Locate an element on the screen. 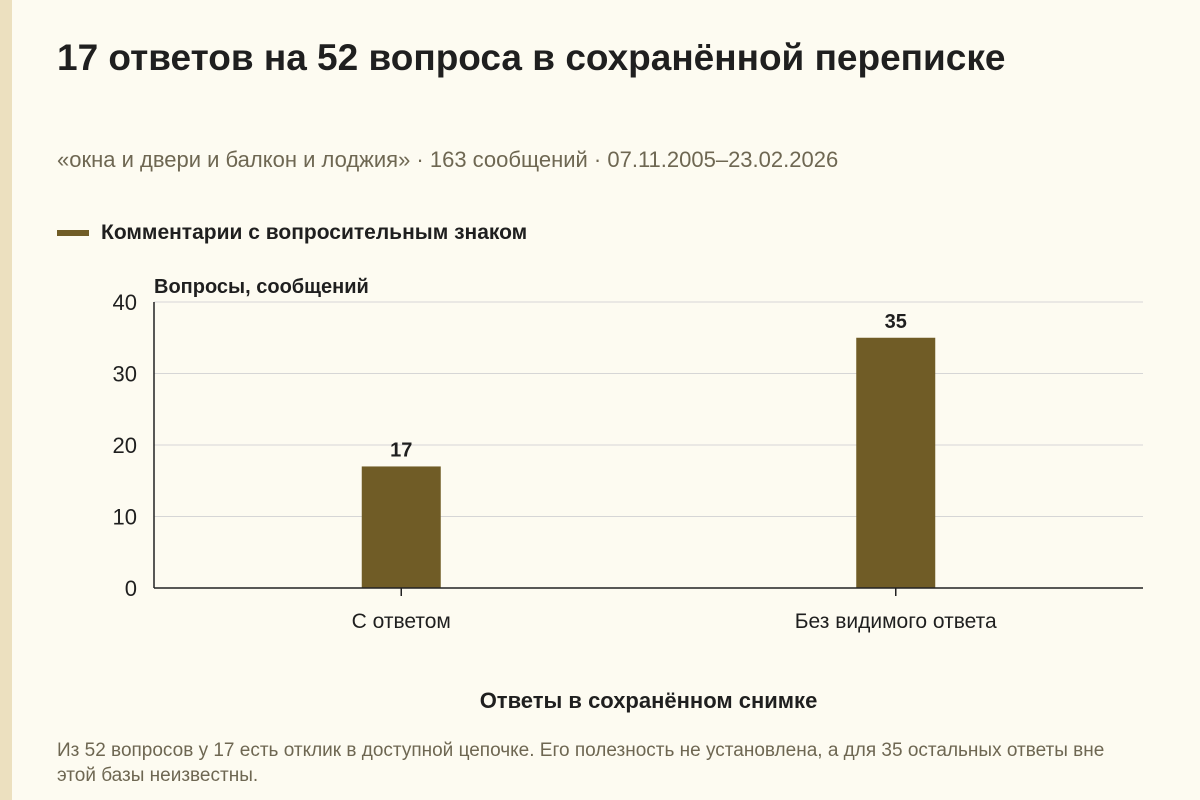 This screenshot has height=800, width=1200. legend-label: Комментарии с вопросительным знаком is located at coordinates (314, 232).